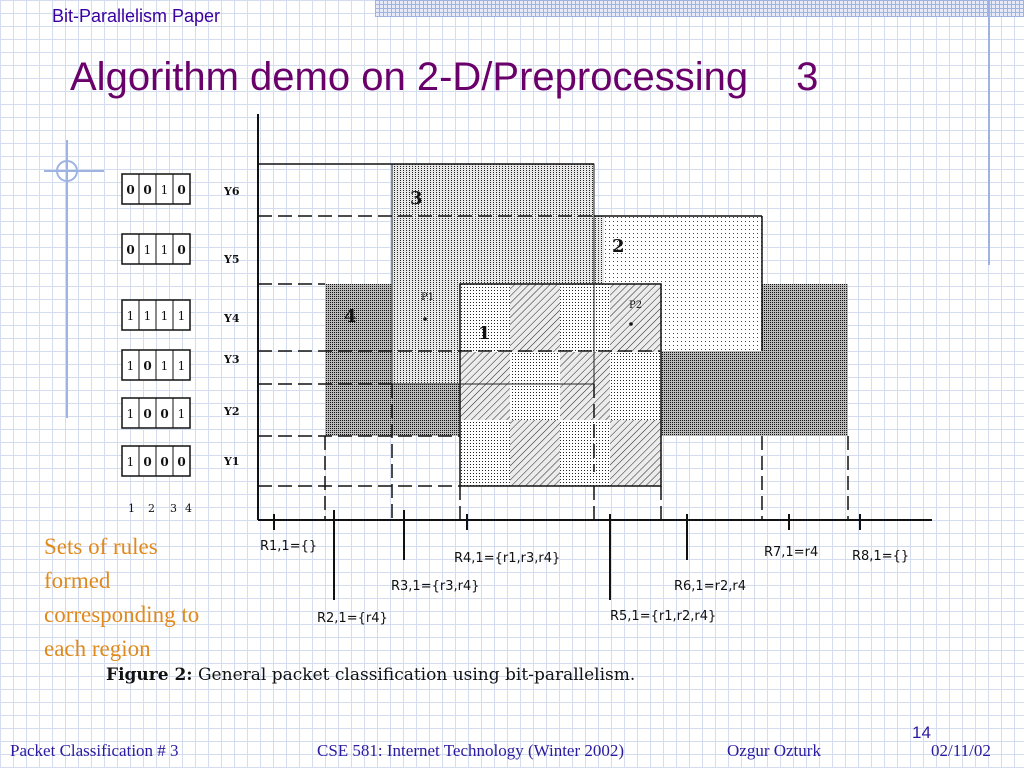 This screenshot has height=768, width=1024. Describe the element at coordinates (921, 732) in the screenshot. I see `page-number: 14` at that location.